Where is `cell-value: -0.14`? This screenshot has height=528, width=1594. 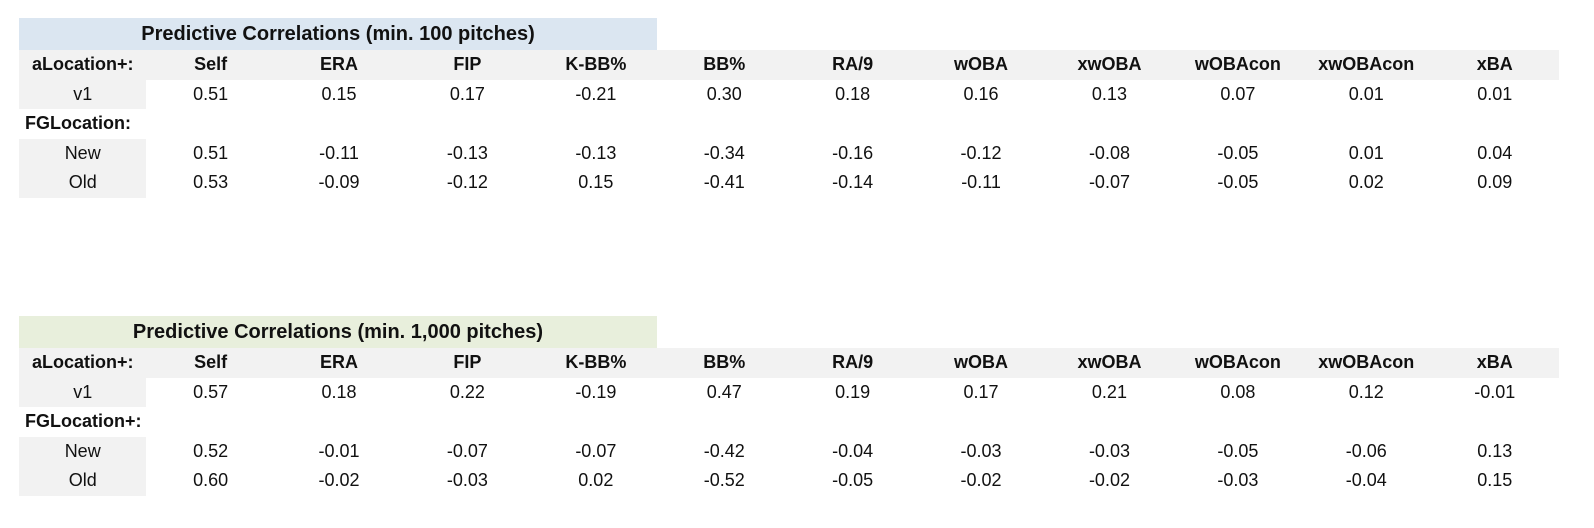 cell-value: -0.14 is located at coordinates (852, 183).